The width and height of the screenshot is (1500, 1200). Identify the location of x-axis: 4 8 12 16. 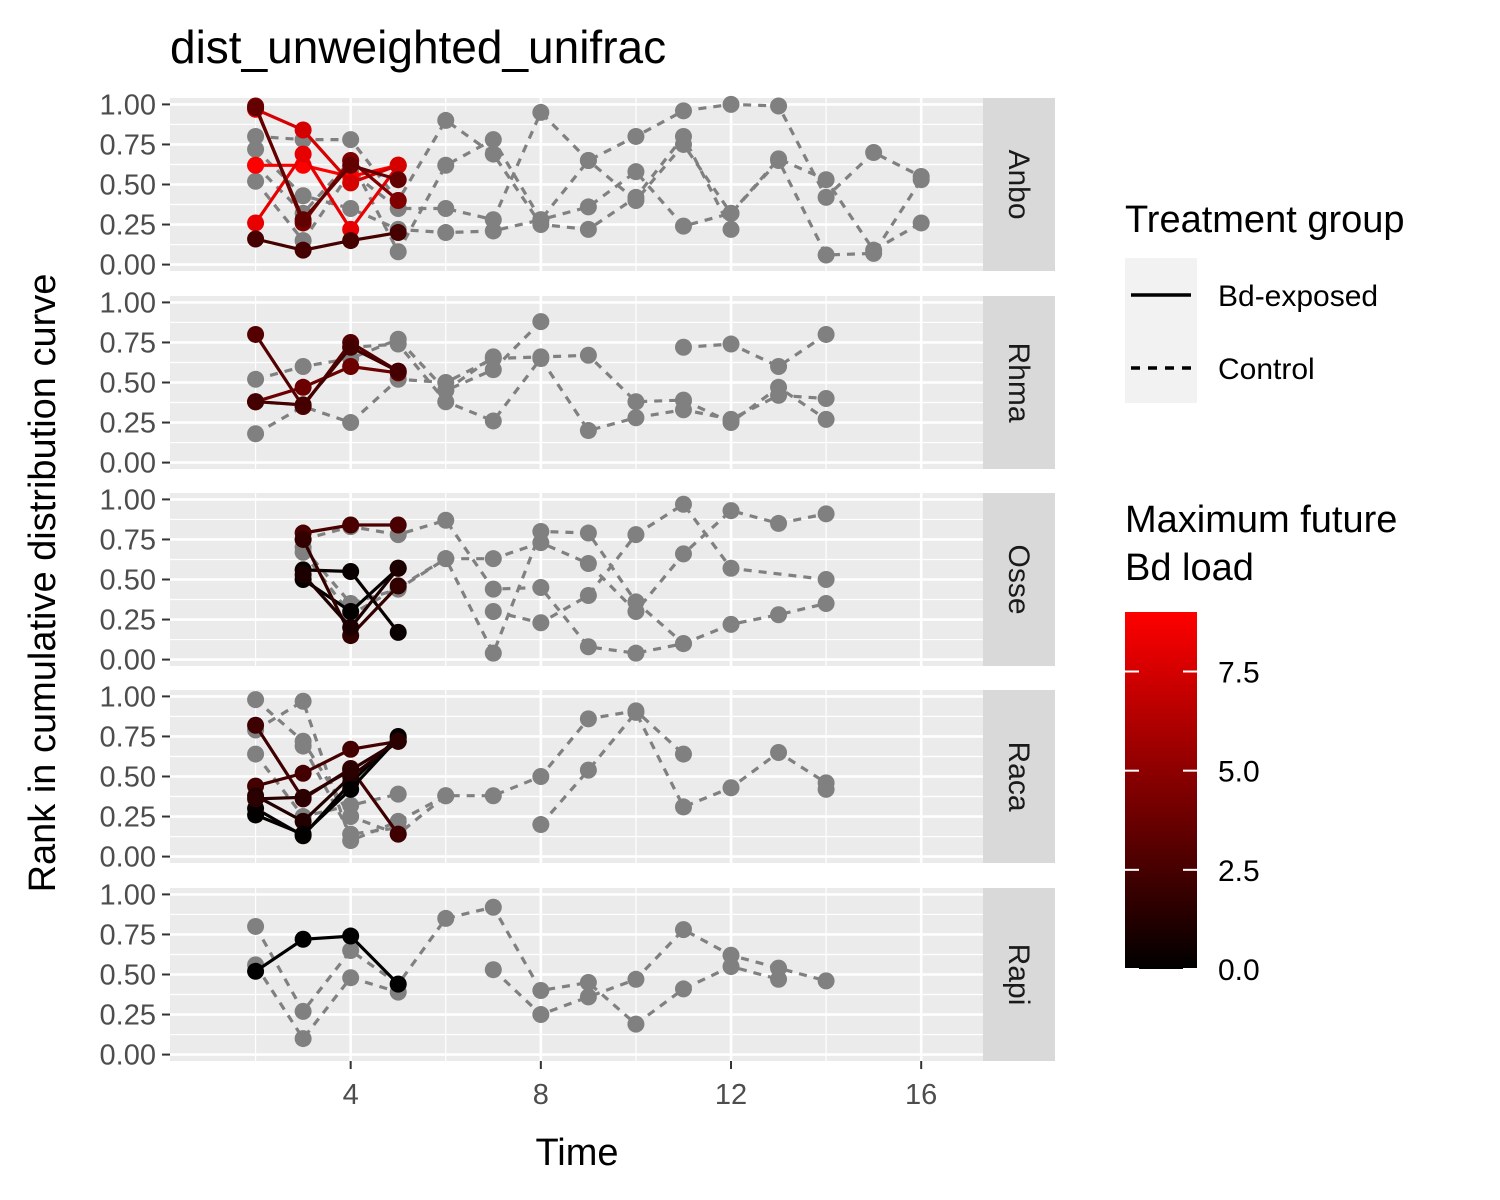
(640, 1086).